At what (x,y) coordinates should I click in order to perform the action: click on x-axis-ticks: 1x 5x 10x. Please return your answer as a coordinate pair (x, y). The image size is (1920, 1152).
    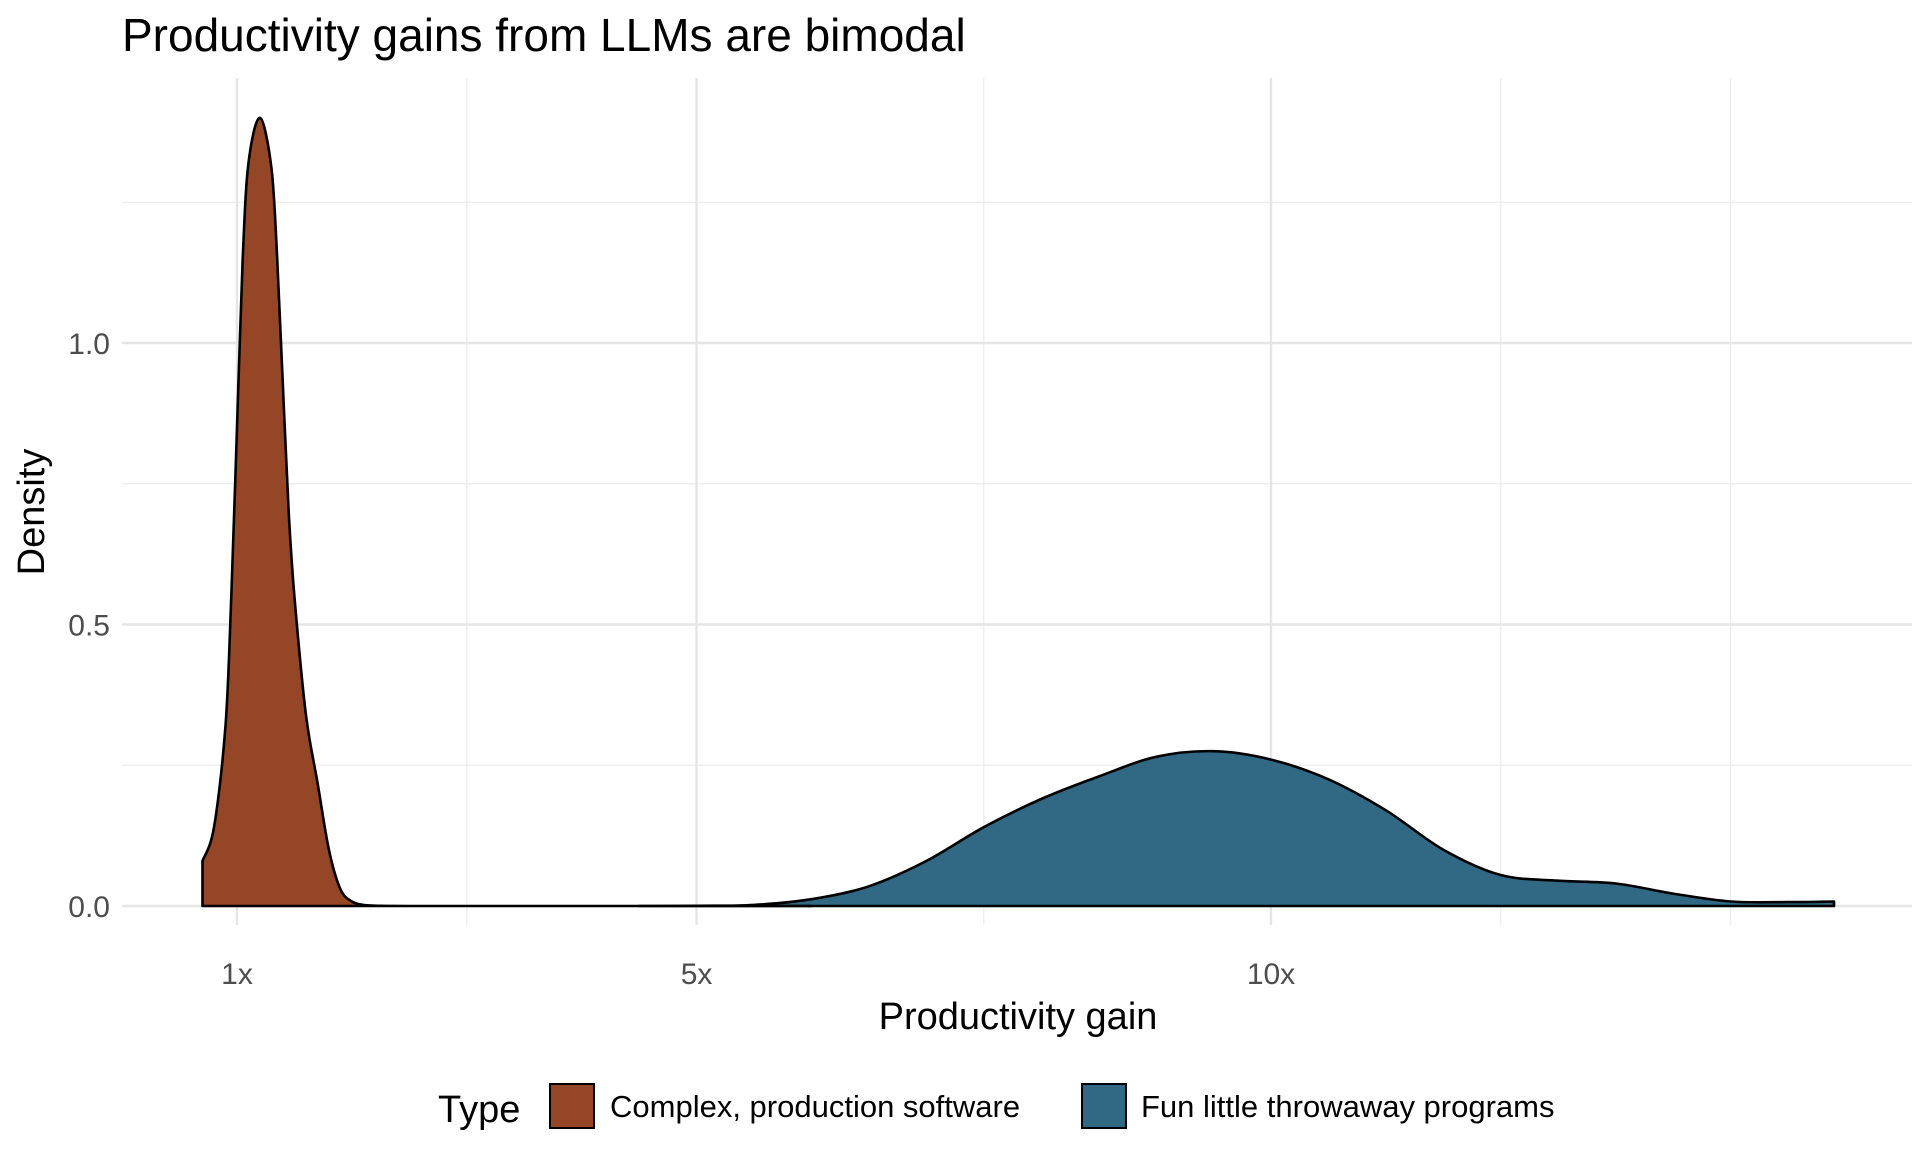
    Looking at the image, I should click on (758, 974).